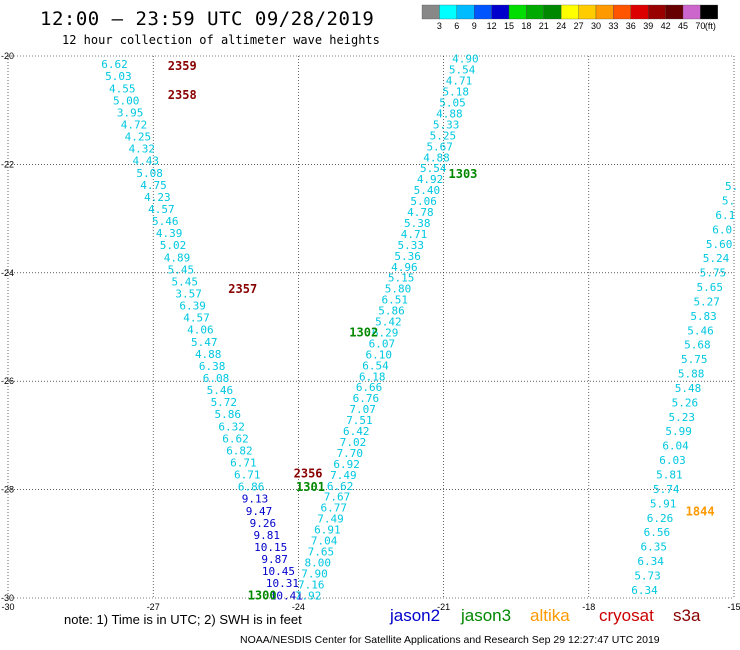  I want to click on swh-label: 6.26, so click(660, 518).